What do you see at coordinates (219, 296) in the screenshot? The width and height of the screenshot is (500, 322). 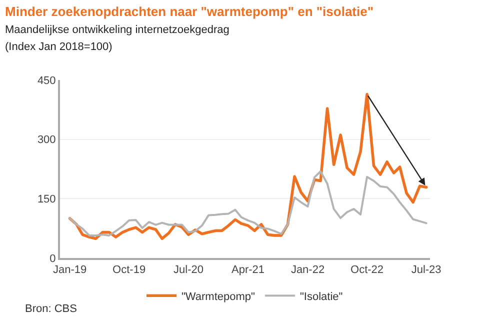 I see `legend-label: "Warmtepomp"` at bounding box center [219, 296].